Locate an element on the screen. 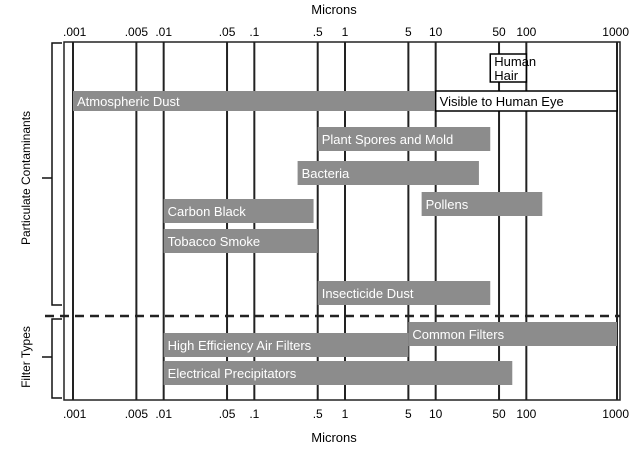 The width and height of the screenshot is (640, 450). top-tick-labels: .001 .005 .01 .05 .1 .5 1 5 10 50 100 1000 is located at coordinates (346, 32).